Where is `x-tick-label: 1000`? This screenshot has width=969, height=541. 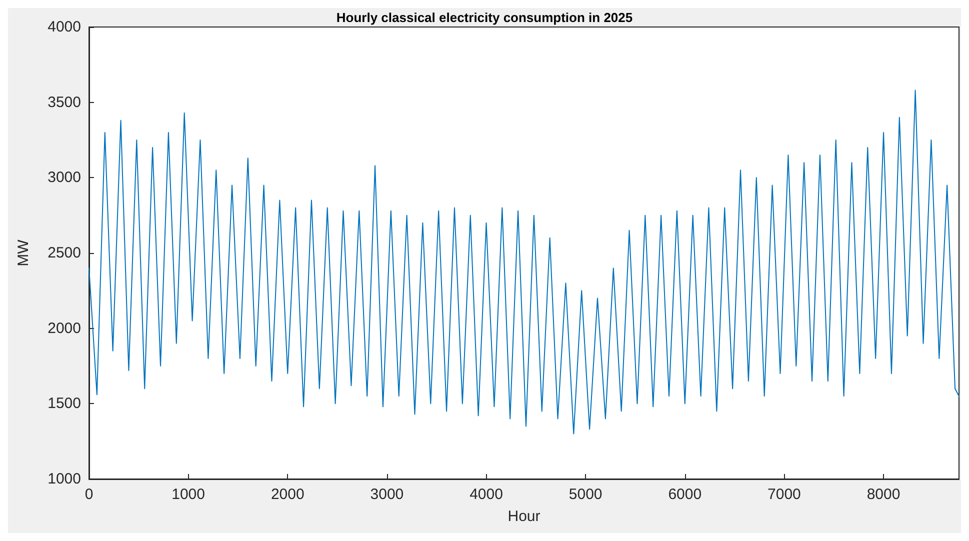 x-tick-label: 1000 is located at coordinates (189, 494).